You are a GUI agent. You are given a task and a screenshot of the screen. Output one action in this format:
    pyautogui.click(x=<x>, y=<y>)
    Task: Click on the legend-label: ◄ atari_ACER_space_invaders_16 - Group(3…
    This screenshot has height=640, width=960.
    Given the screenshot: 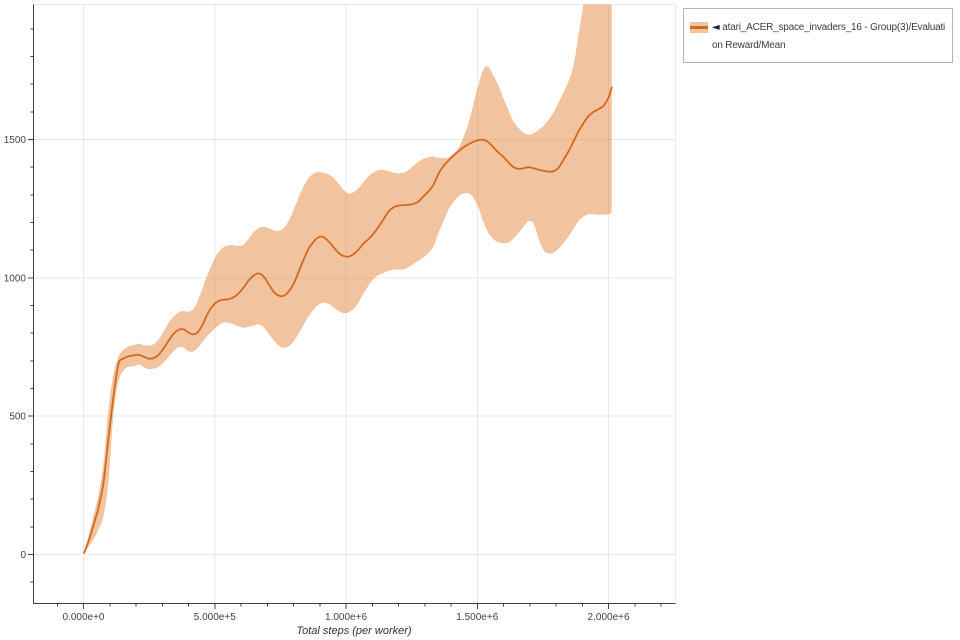 What is the action you would take?
    pyautogui.click(x=830, y=37)
    